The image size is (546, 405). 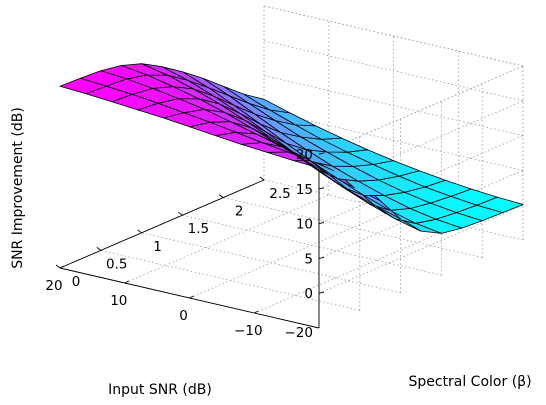 I want to click on y-tick-label: 1, so click(x=157, y=247).